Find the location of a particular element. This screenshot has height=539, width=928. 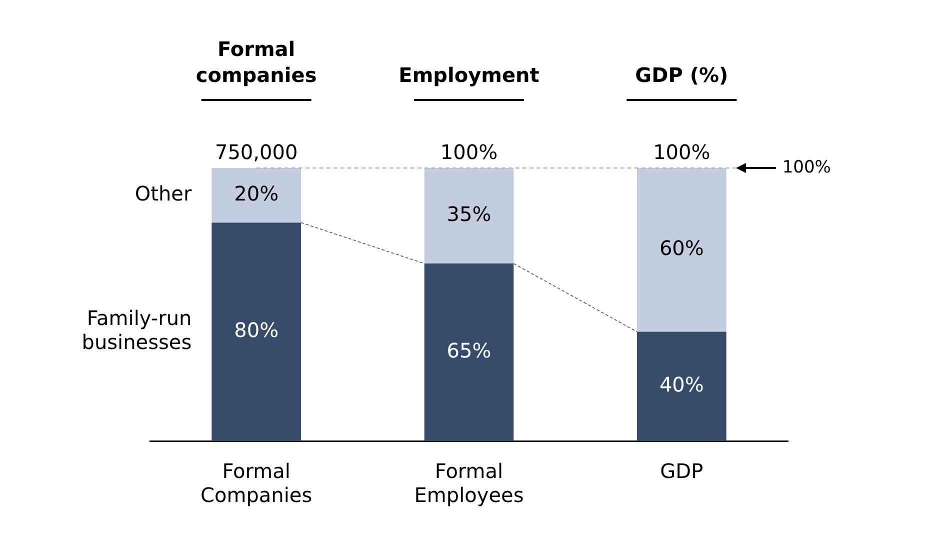

data-label: 80% is located at coordinates (256, 330).